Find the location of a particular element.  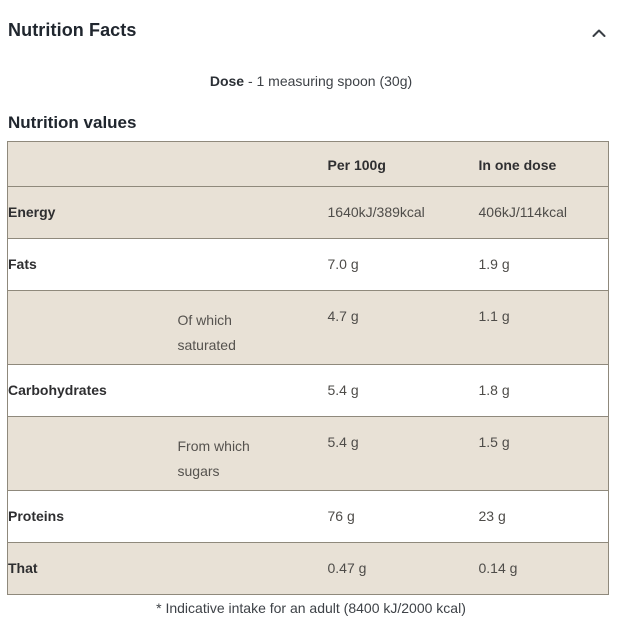

in-one-dose-value: 1.8 g is located at coordinates (543, 390).